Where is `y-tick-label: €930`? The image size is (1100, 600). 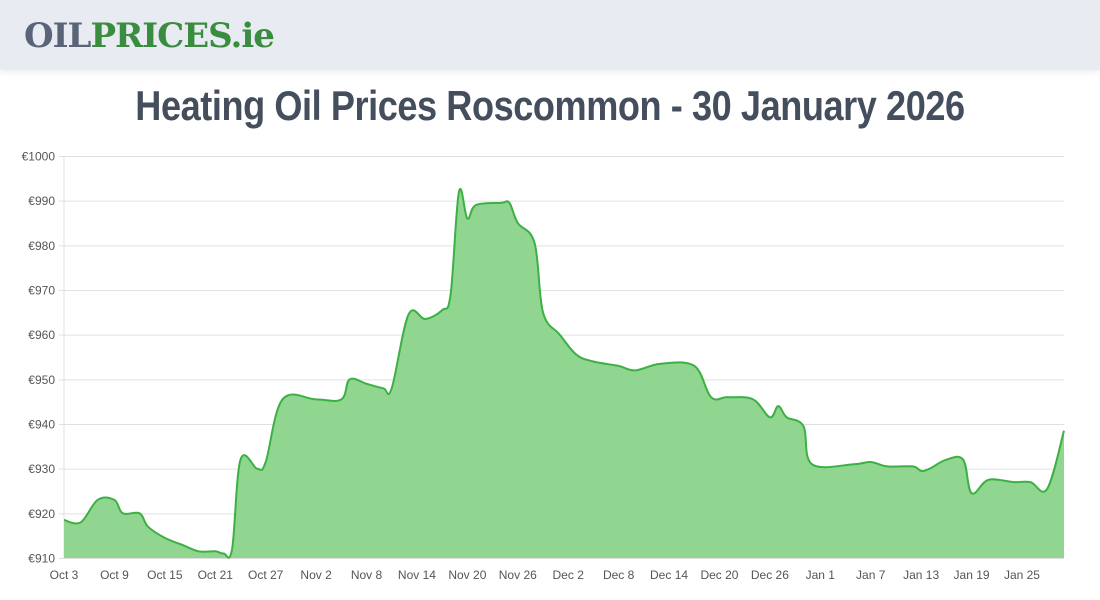
y-tick-label: €930 is located at coordinates (41, 469).